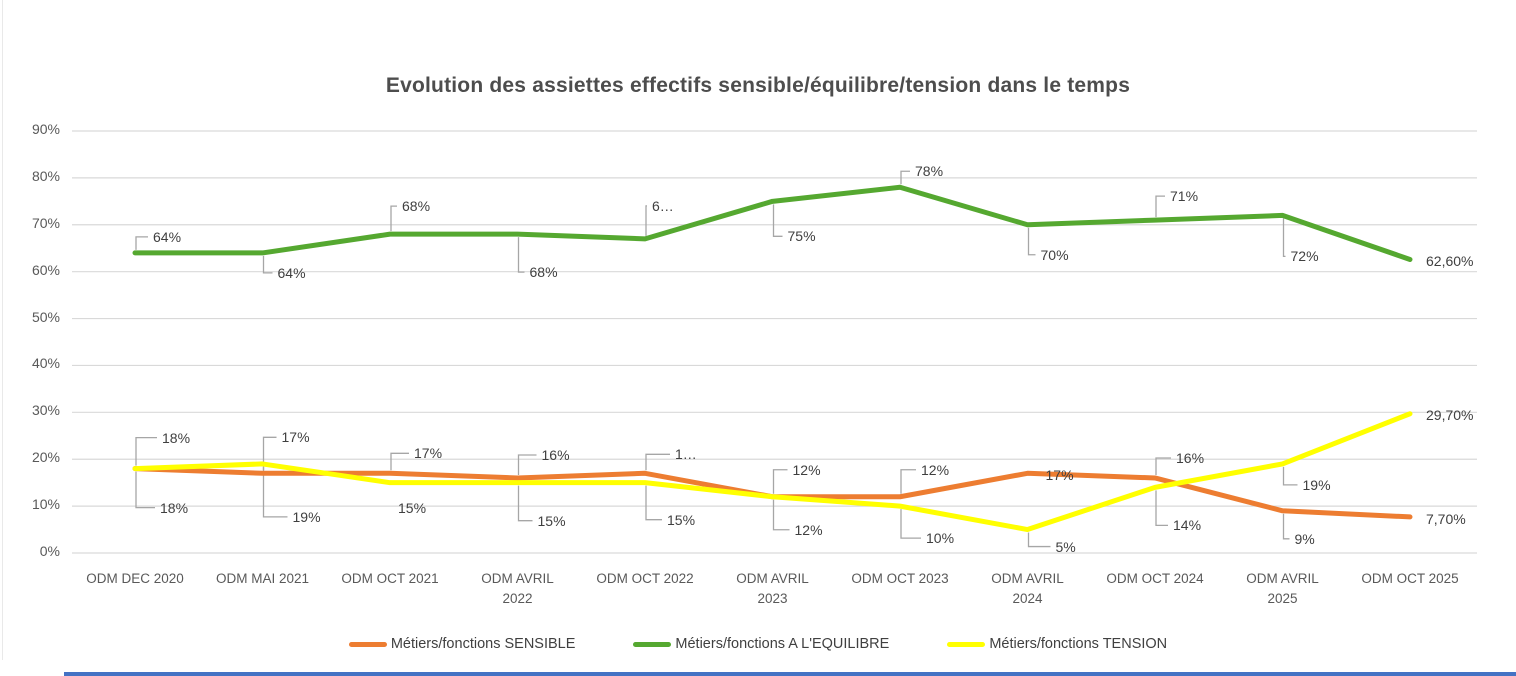  Describe the element at coordinates (390, 578) in the screenshot. I see `x-axis-label: ODM OCT 2021` at that location.